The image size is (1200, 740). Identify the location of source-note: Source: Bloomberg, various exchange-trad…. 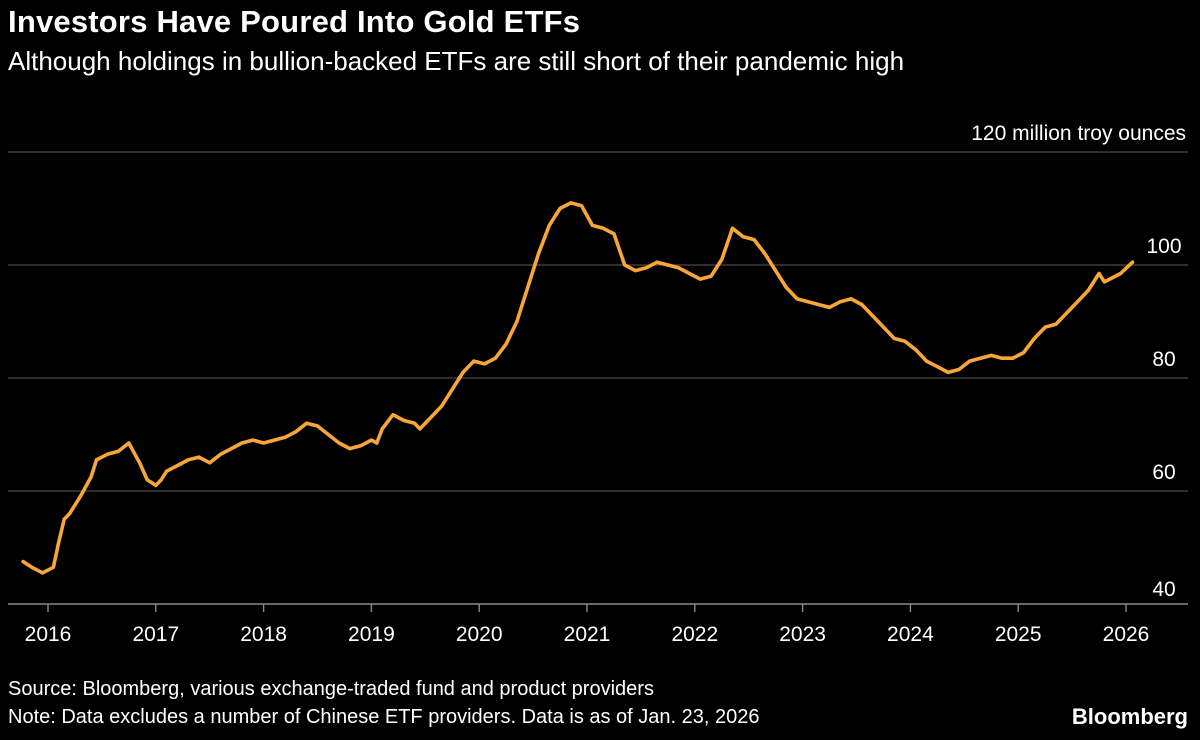
(331, 689).